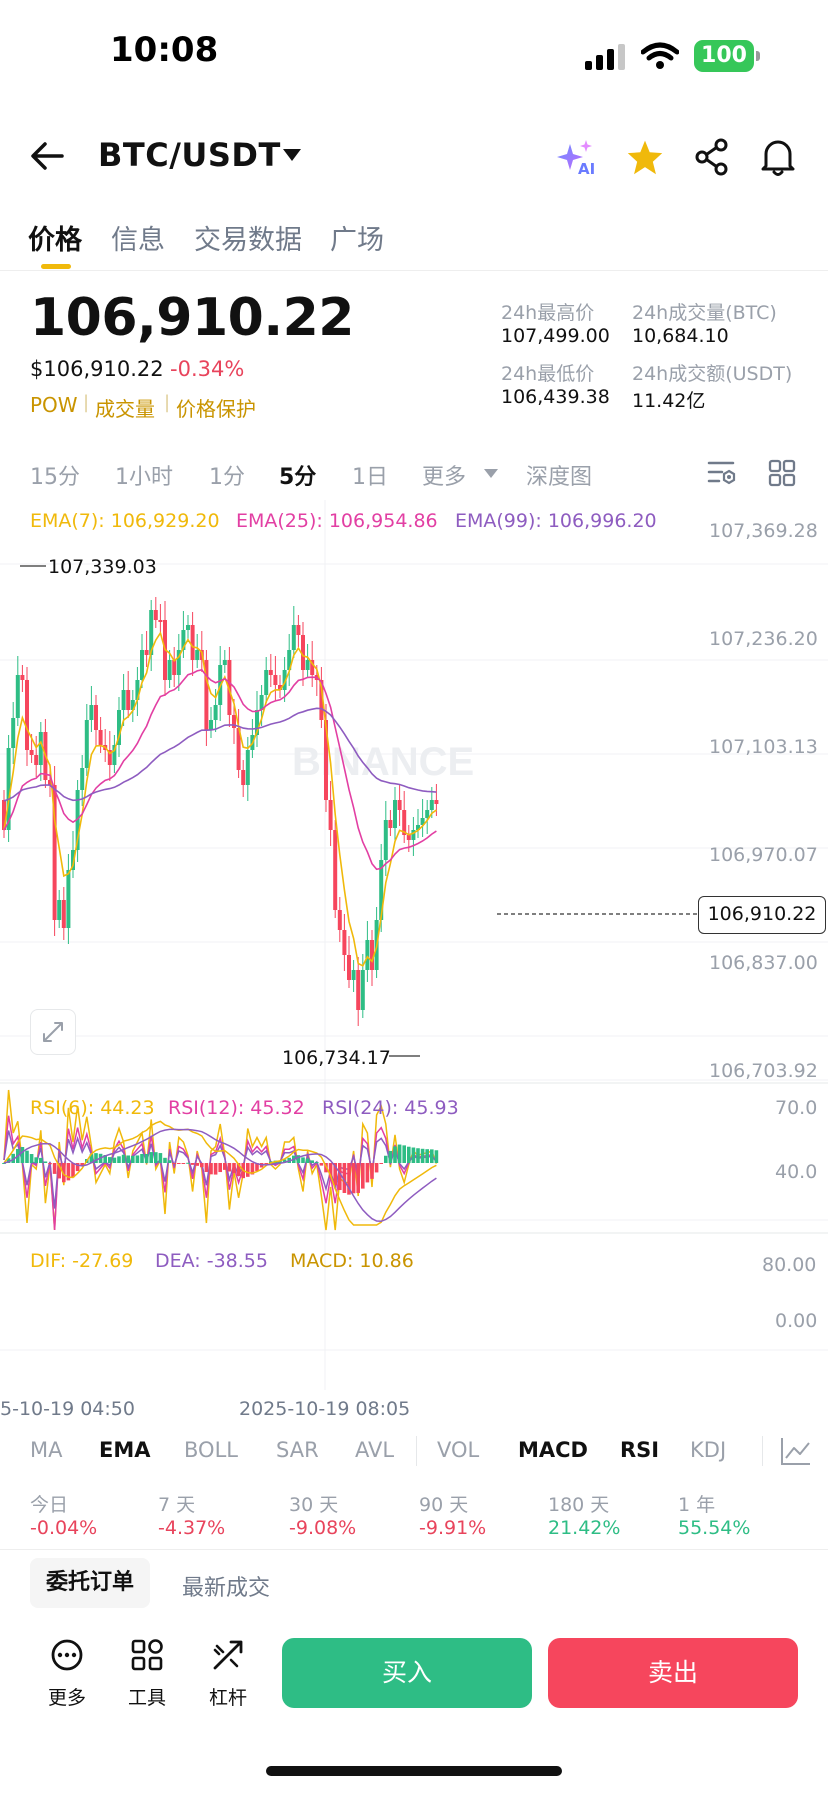  Describe the element at coordinates (227, 477) in the screenshot. I see `interval-1m: 1分` at that location.